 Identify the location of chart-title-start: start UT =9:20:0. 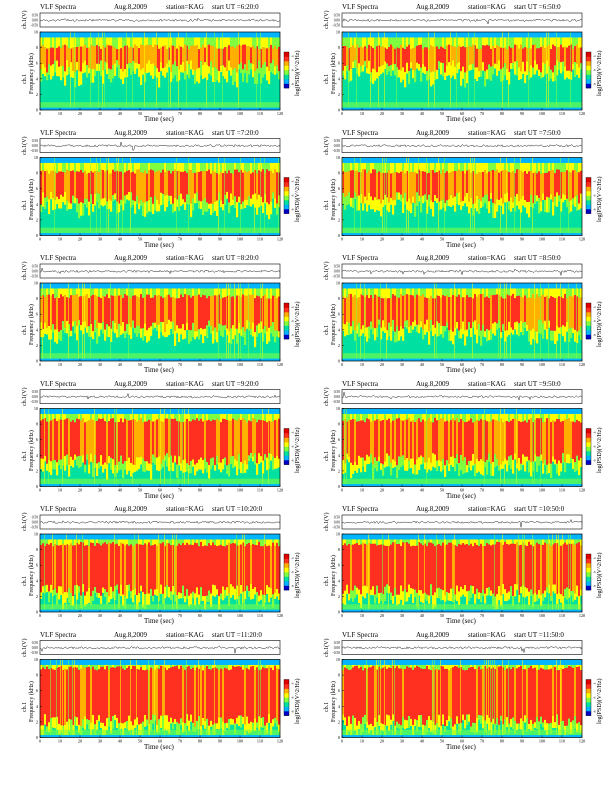
(235, 383).